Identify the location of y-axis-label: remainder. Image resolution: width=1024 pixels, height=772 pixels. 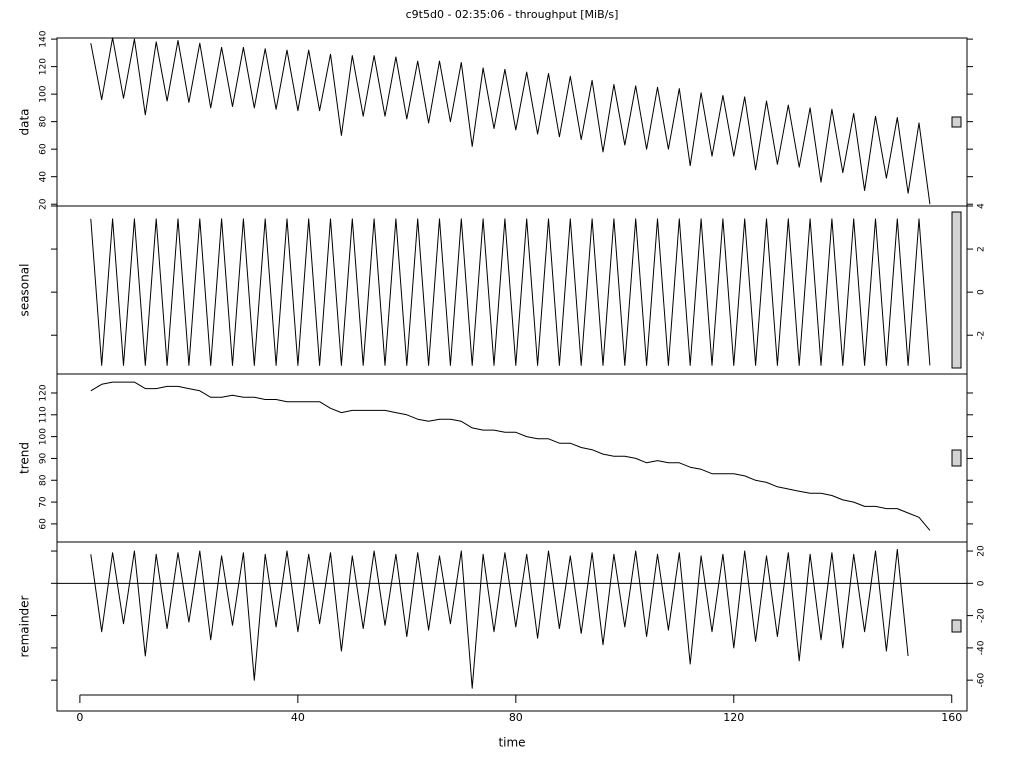
(25, 626).